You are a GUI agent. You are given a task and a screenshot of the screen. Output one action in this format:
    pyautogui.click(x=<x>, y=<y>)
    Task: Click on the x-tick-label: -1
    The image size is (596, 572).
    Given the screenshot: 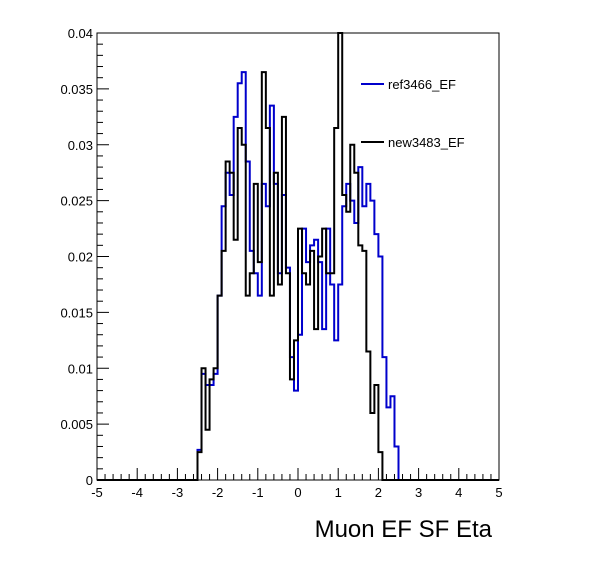 What is the action you would take?
    pyautogui.click(x=258, y=492)
    